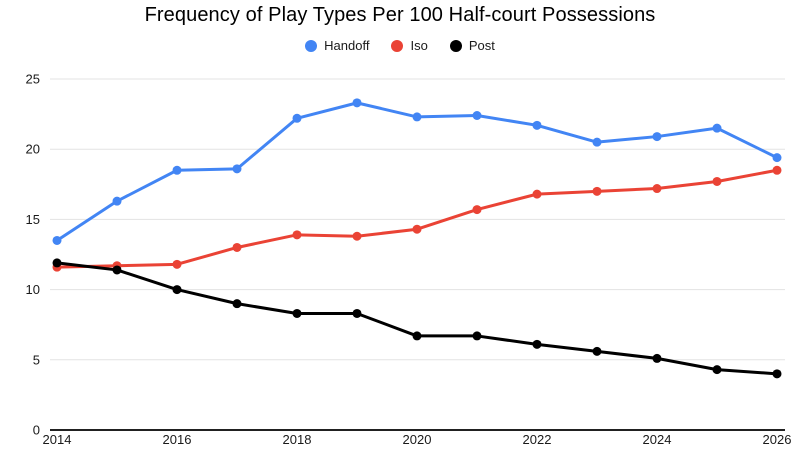 The height and width of the screenshot is (450, 800). I want to click on point-handoff-2018, so click(297, 118).